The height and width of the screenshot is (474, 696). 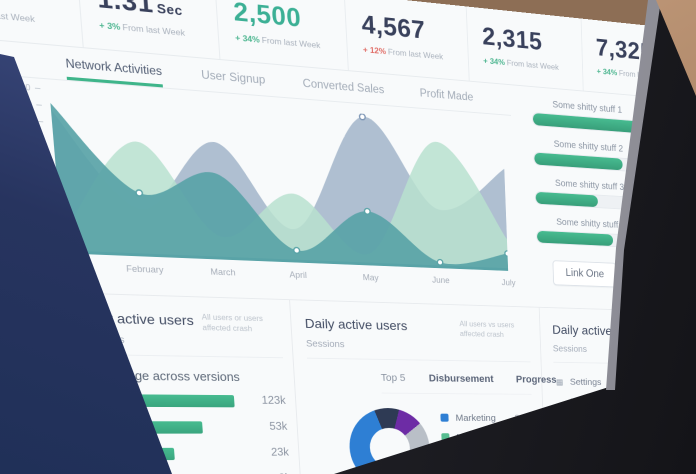 What do you see at coordinates (223, 272) in the screenshot?
I see `x-axis-label: March` at bounding box center [223, 272].